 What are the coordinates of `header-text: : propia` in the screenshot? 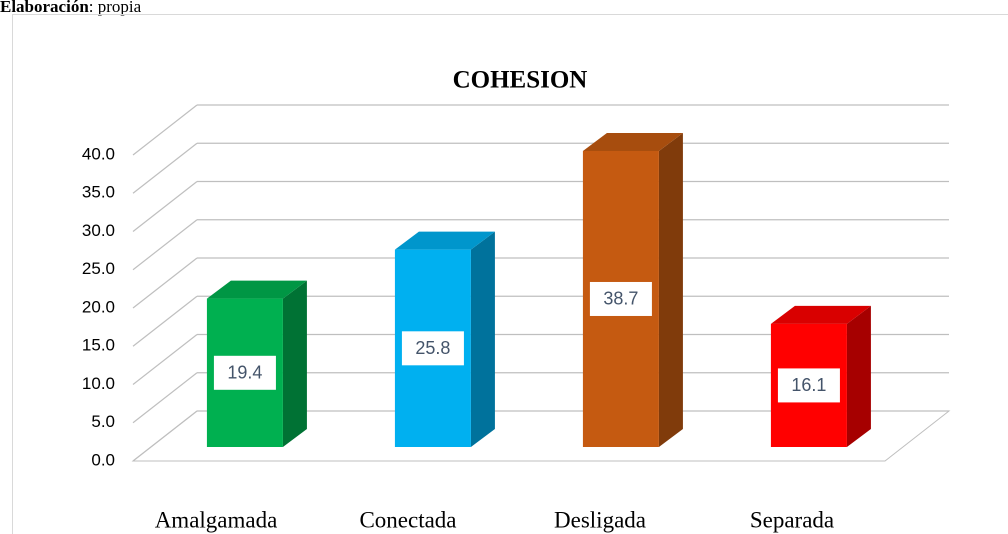 It's located at (115, 8).